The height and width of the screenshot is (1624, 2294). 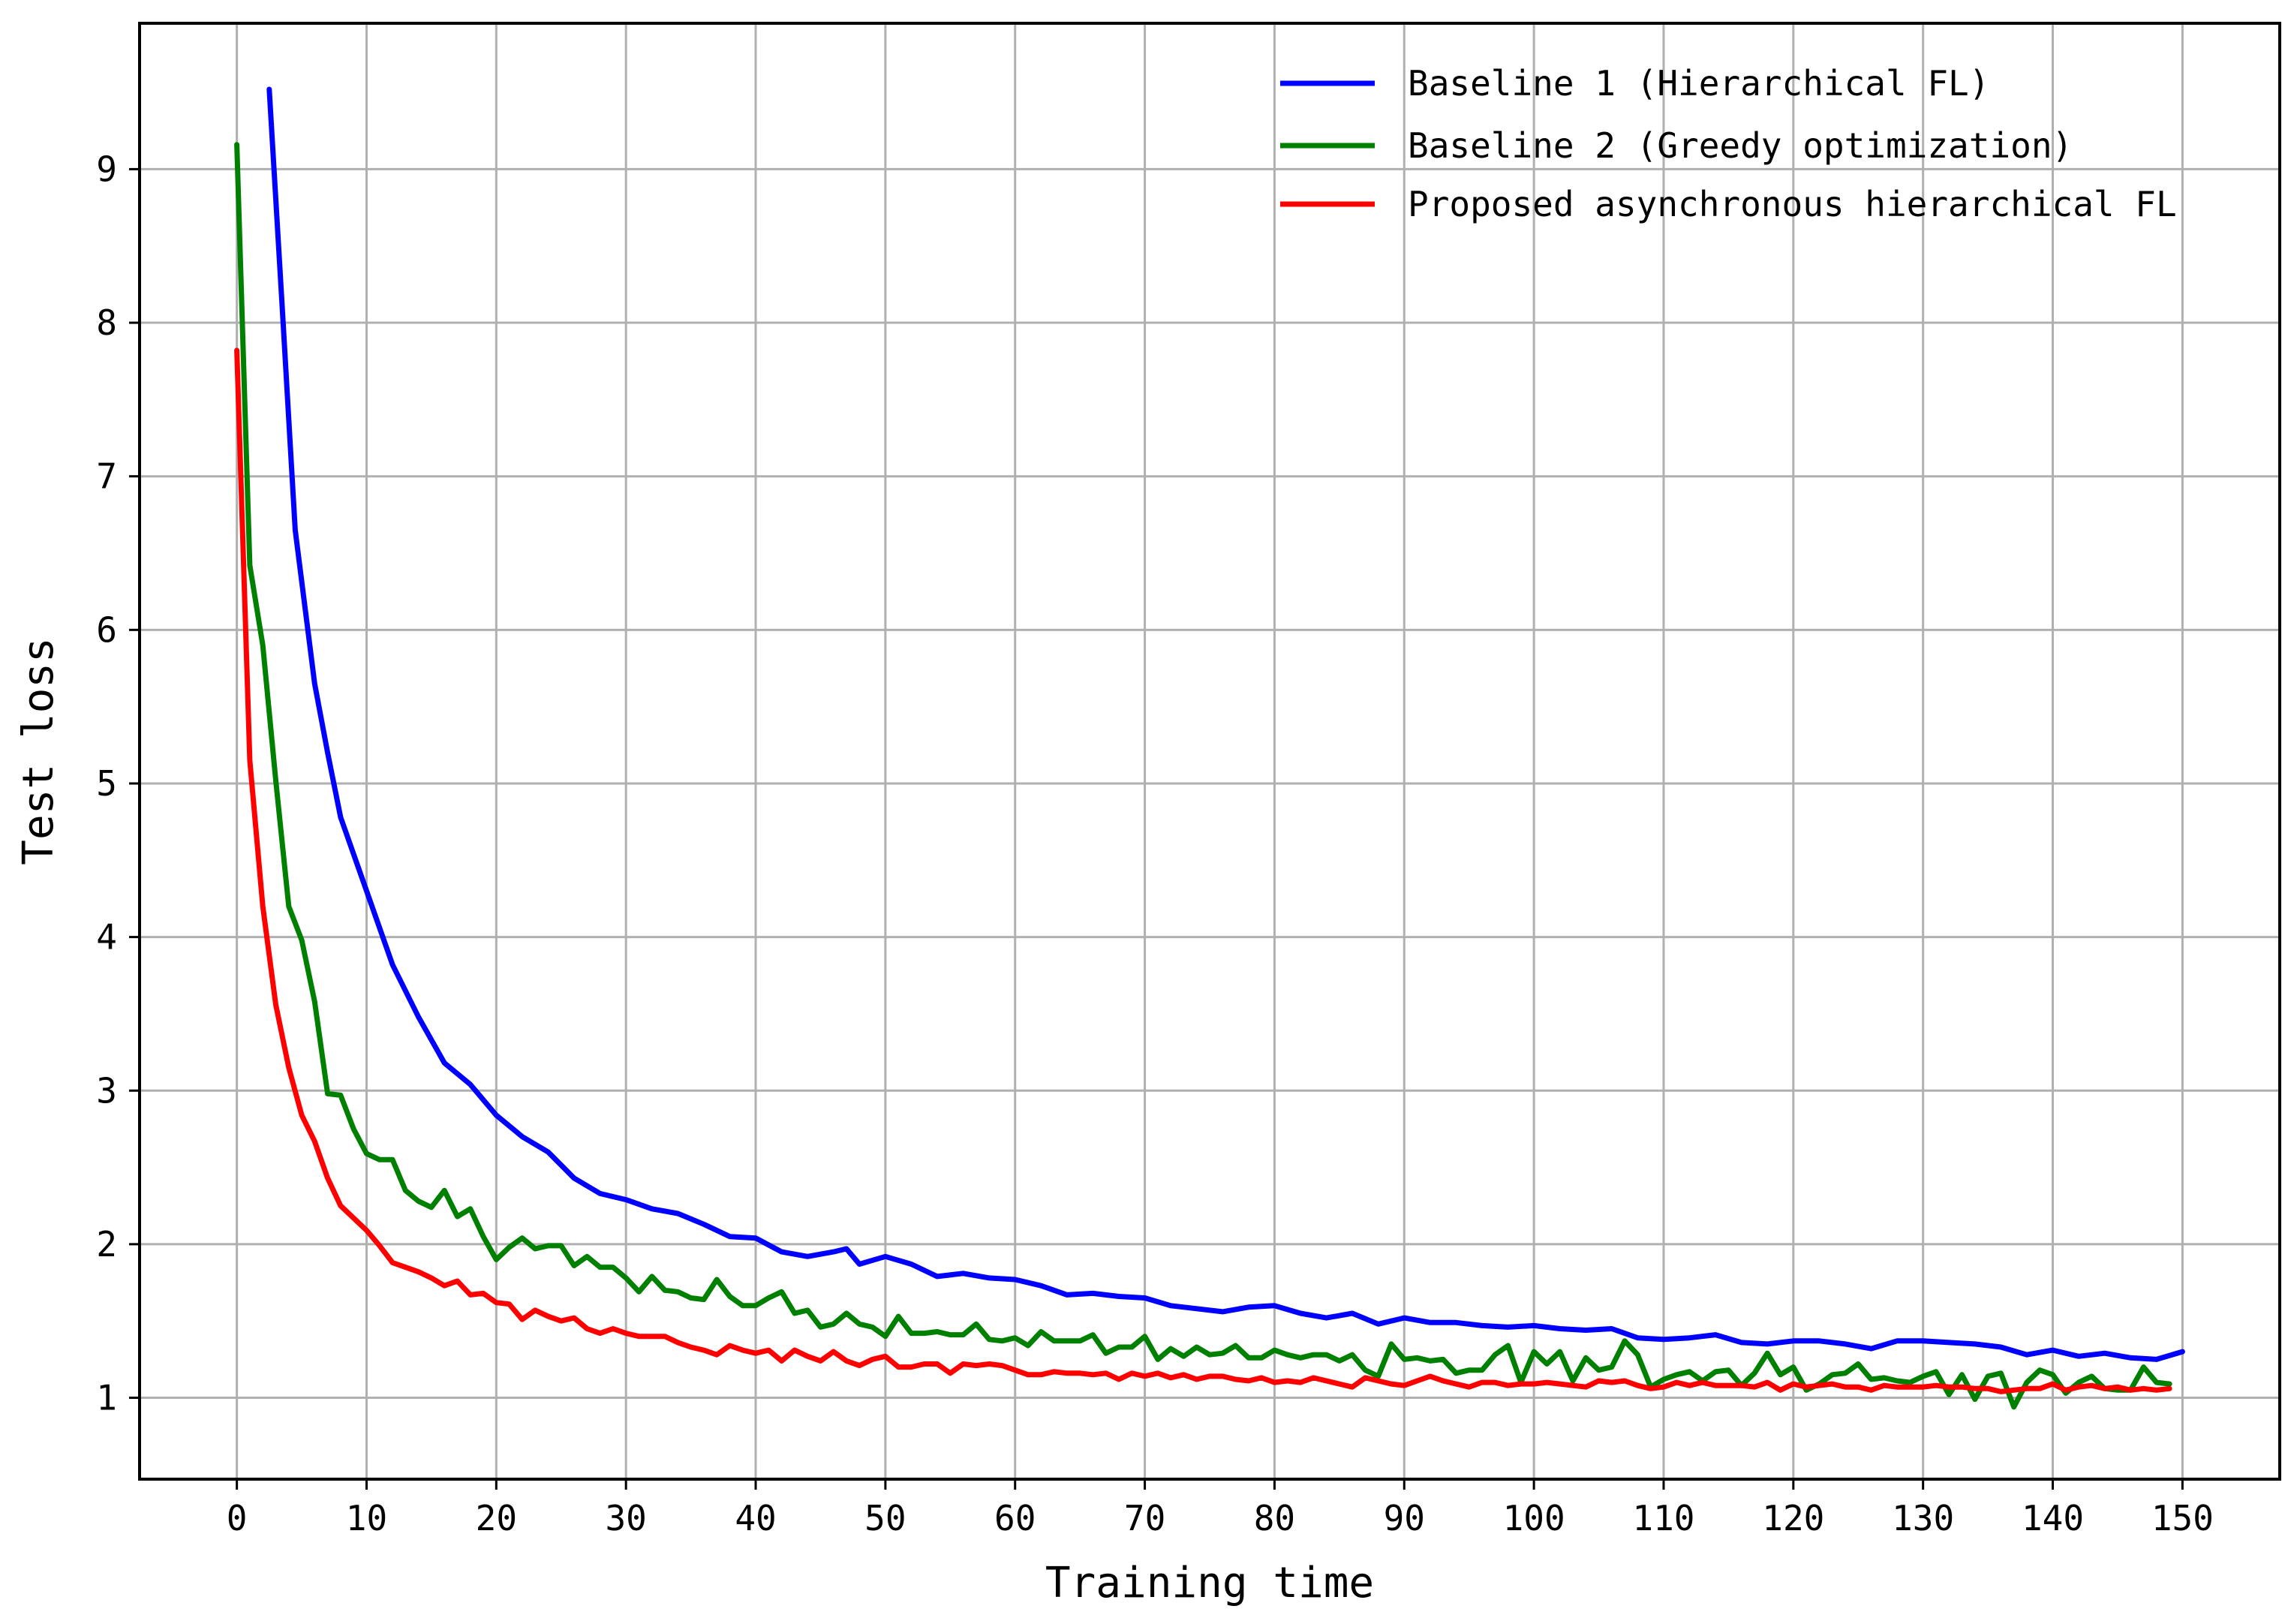 What do you see at coordinates (107, 1244) in the screenshot?
I see `y-tick-label: 2` at bounding box center [107, 1244].